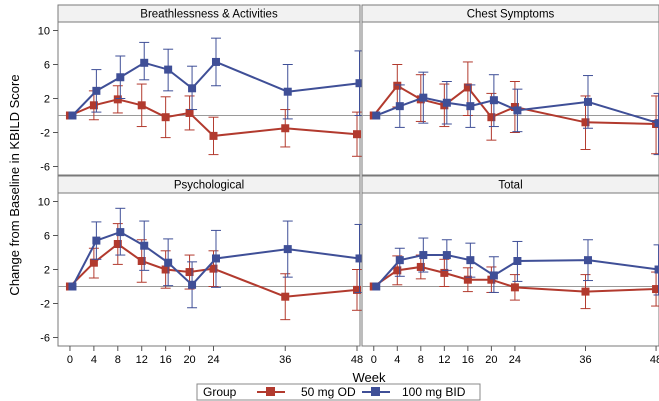  What do you see at coordinates (209, 15) in the screenshot?
I see `panel-title: Breathlessness & Activities` at bounding box center [209, 15].